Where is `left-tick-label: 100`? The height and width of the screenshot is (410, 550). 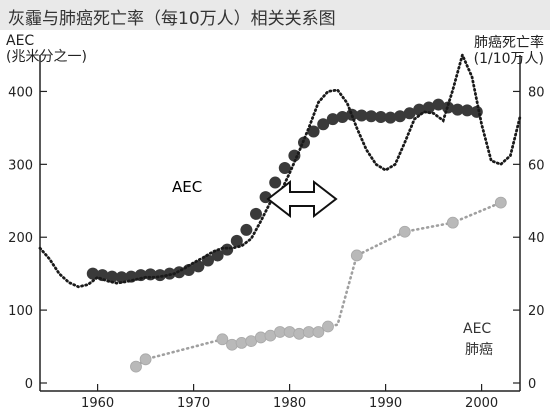
left-tick-label: 100 is located at coordinates (20, 311).